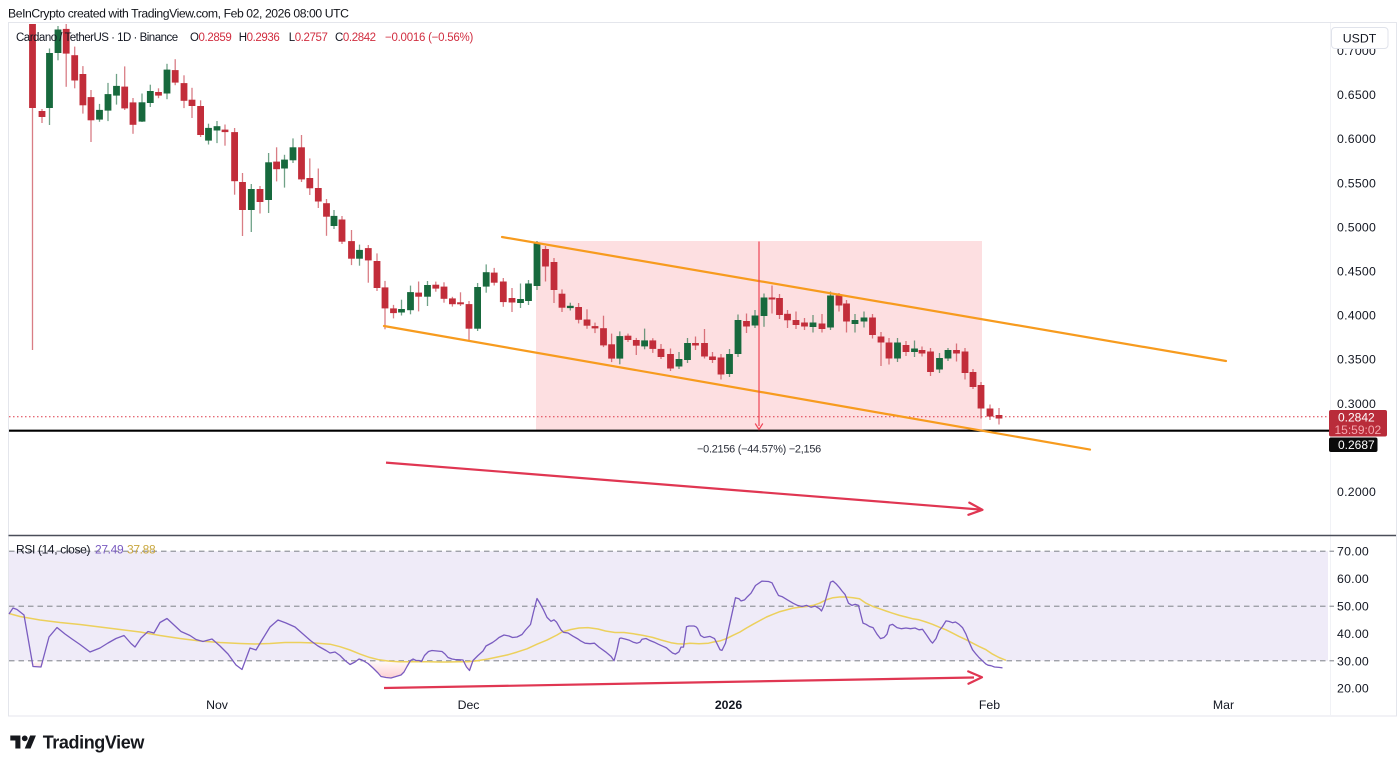 The image size is (1400, 769). What do you see at coordinates (1353, 607) in the screenshot?
I see `svg-text: 50.00` at bounding box center [1353, 607].